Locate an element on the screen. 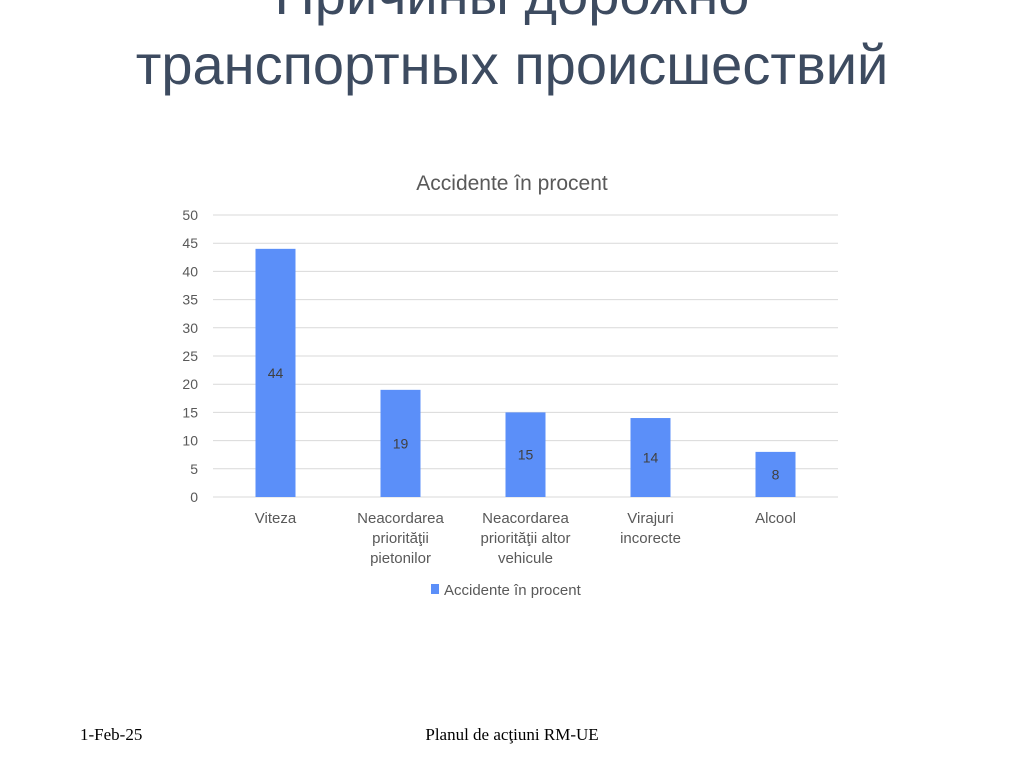  x-tick-label: incorecte is located at coordinates (650, 538).